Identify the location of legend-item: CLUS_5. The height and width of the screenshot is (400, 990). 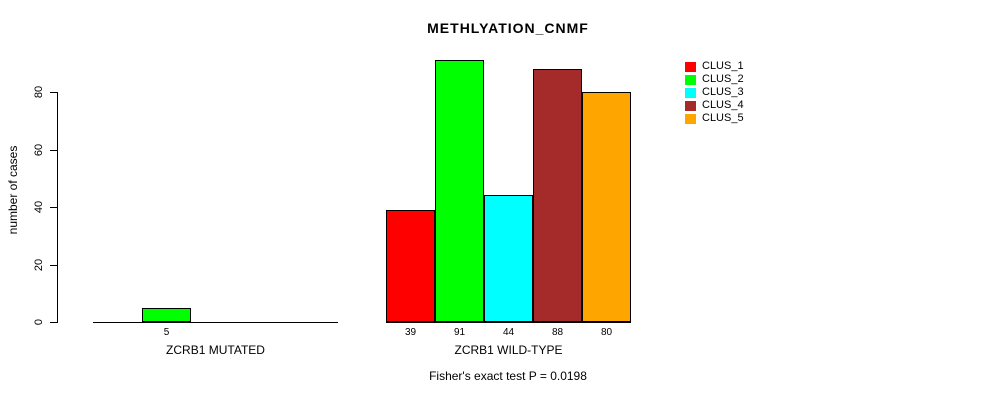
(714, 118).